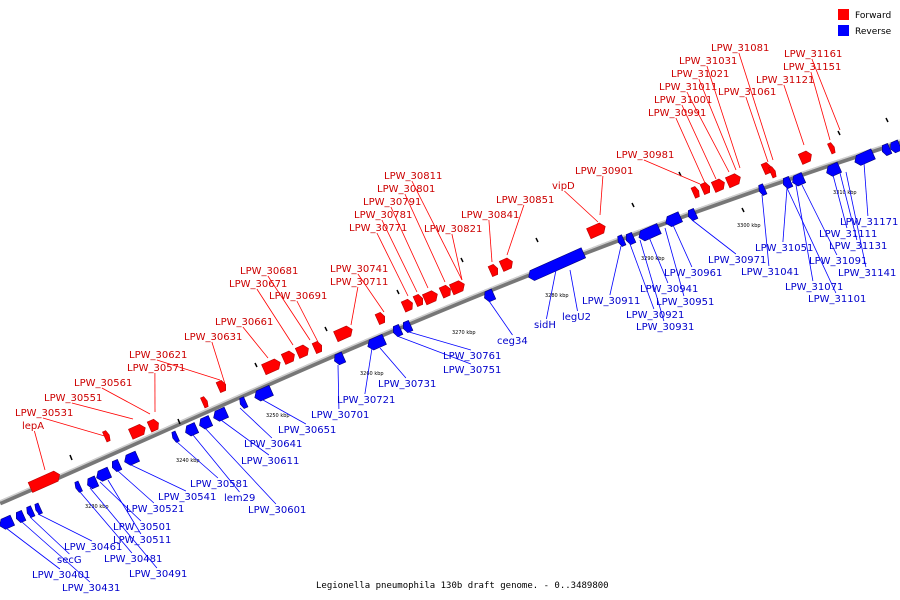 The image size is (900, 600). Describe the element at coordinates (188, 461) in the screenshot. I see `tick-label: 3240 kbp` at that location.